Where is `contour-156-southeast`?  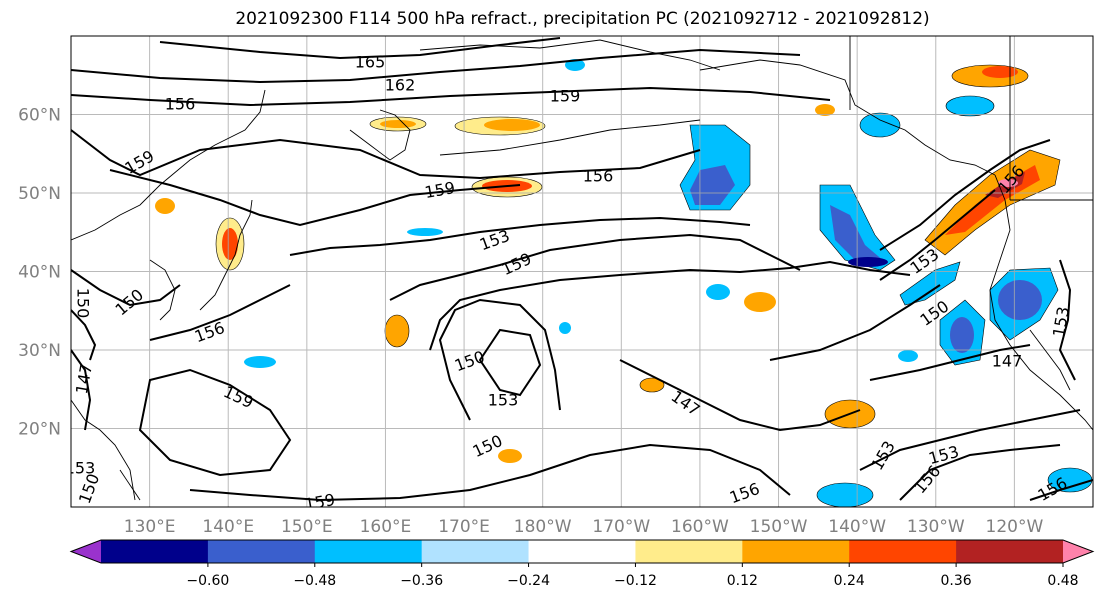
contour-156-southeast is located at coordinates (980, 472).